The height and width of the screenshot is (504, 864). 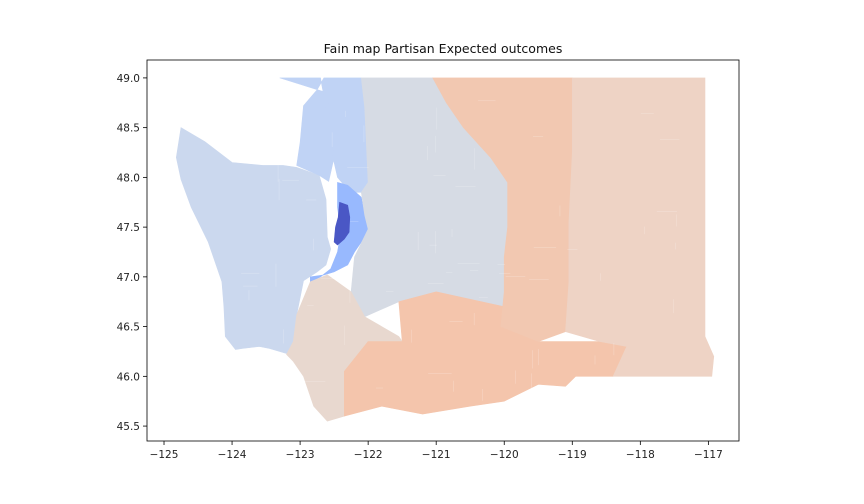 I want to click on region-seattle, so click(x=342, y=223).